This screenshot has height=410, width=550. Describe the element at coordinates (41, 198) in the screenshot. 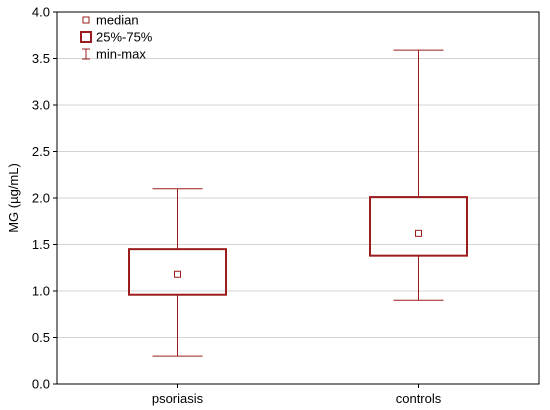

I see `y-tick-label: 2.0` at that location.